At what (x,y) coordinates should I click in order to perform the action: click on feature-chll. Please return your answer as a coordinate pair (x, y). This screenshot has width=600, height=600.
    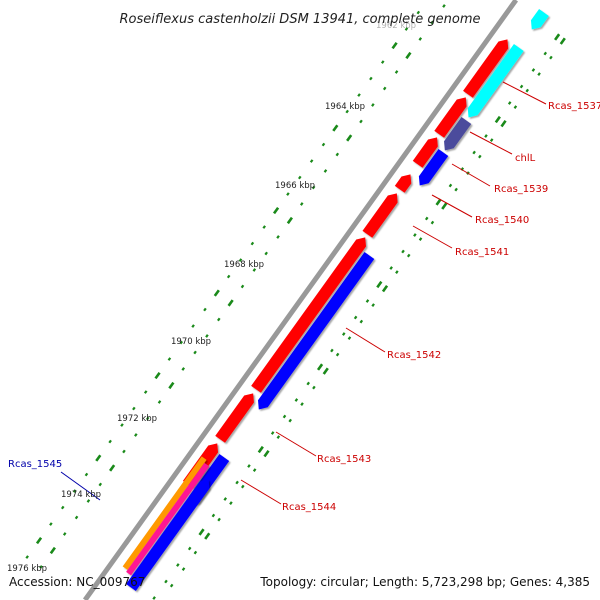
    Looking at the image, I should click on (458, 133).